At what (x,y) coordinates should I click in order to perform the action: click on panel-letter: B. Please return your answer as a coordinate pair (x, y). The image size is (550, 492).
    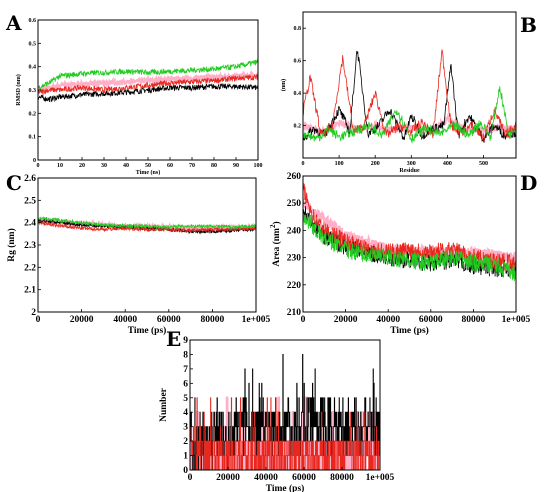
    Looking at the image, I should click on (528, 25).